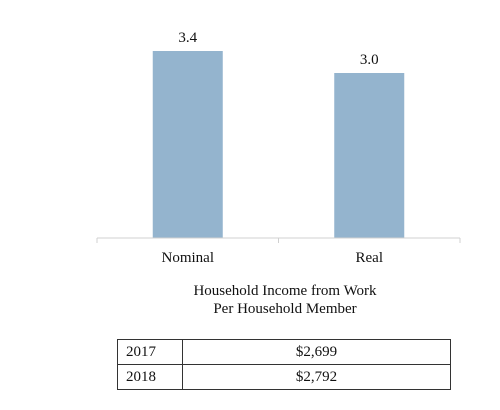 The height and width of the screenshot is (410, 500). Describe the element at coordinates (370, 258) in the screenshot. I see `category-label-real: Real` at that location.